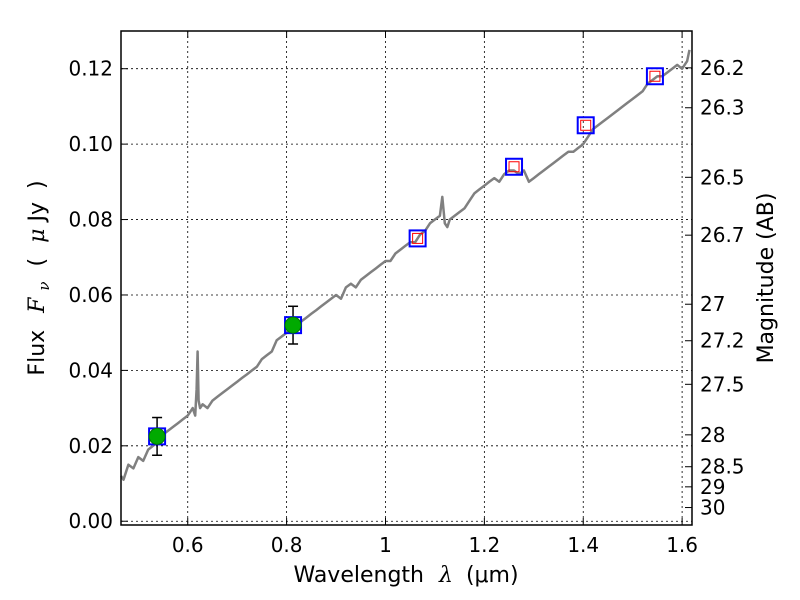 The width and height of the screenshot is (800, 600). What do you see at coordinates (682, 545) in the screenshot?
I see `x-tick-label: 1.6` at bounding box center [682, 545].